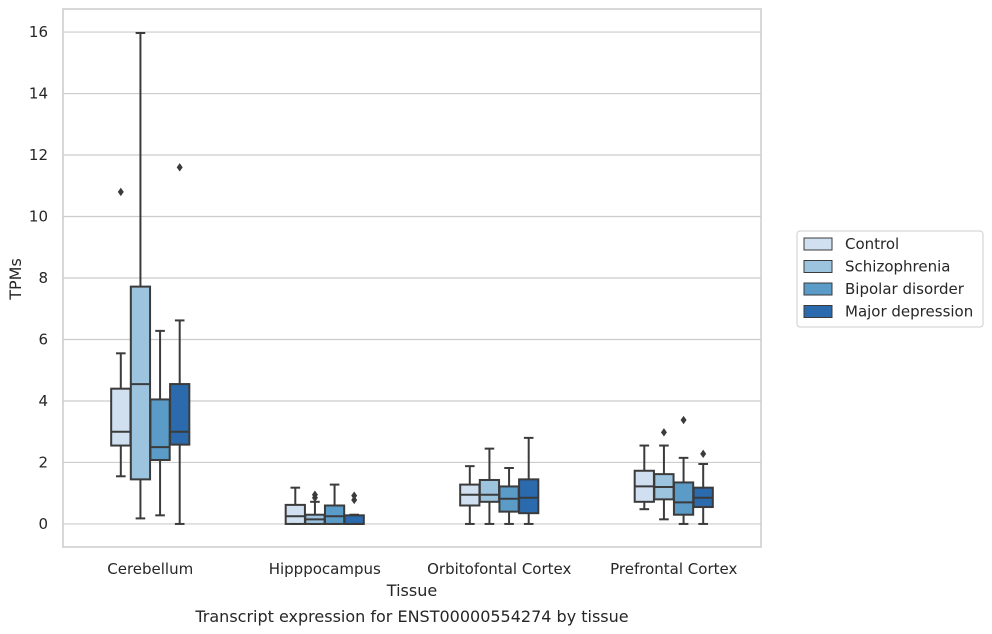 Image resolution: width=992 pixels, height=634 pixels. I want to click on y-tick-label: 2, so click(43, 462).